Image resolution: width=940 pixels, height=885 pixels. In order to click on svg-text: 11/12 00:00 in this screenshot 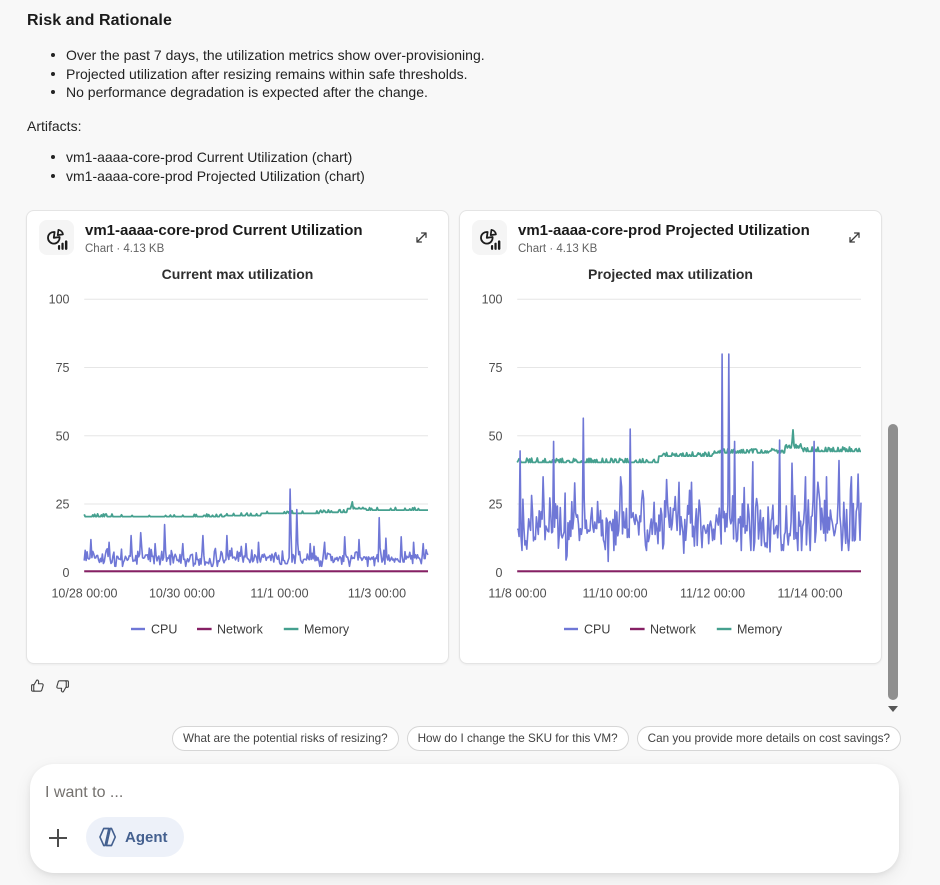, I will do `click(712, 594)`.